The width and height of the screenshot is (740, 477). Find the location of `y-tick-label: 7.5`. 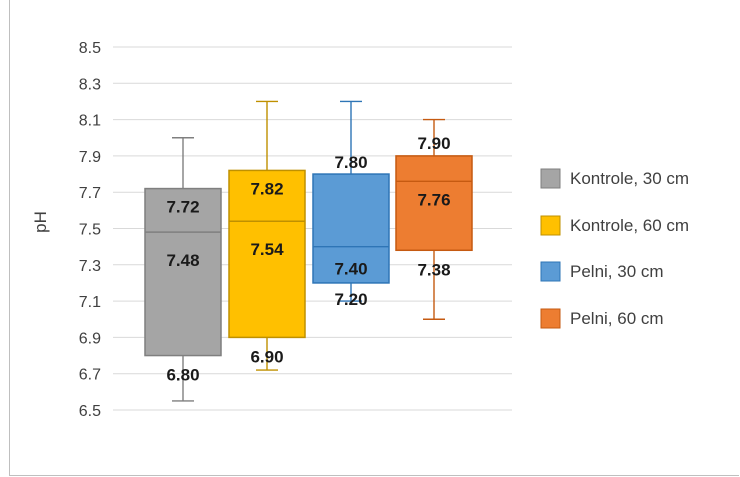

y-tick-label: 7.5 is located at coordinates (90, 230).